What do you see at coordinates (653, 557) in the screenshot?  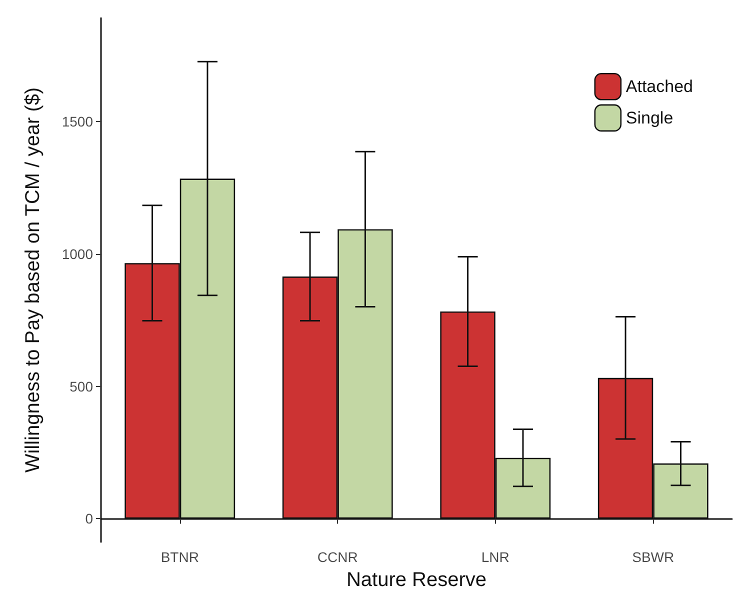 I see `x-tick-label: SBWR` at bounding box center [653, 557].